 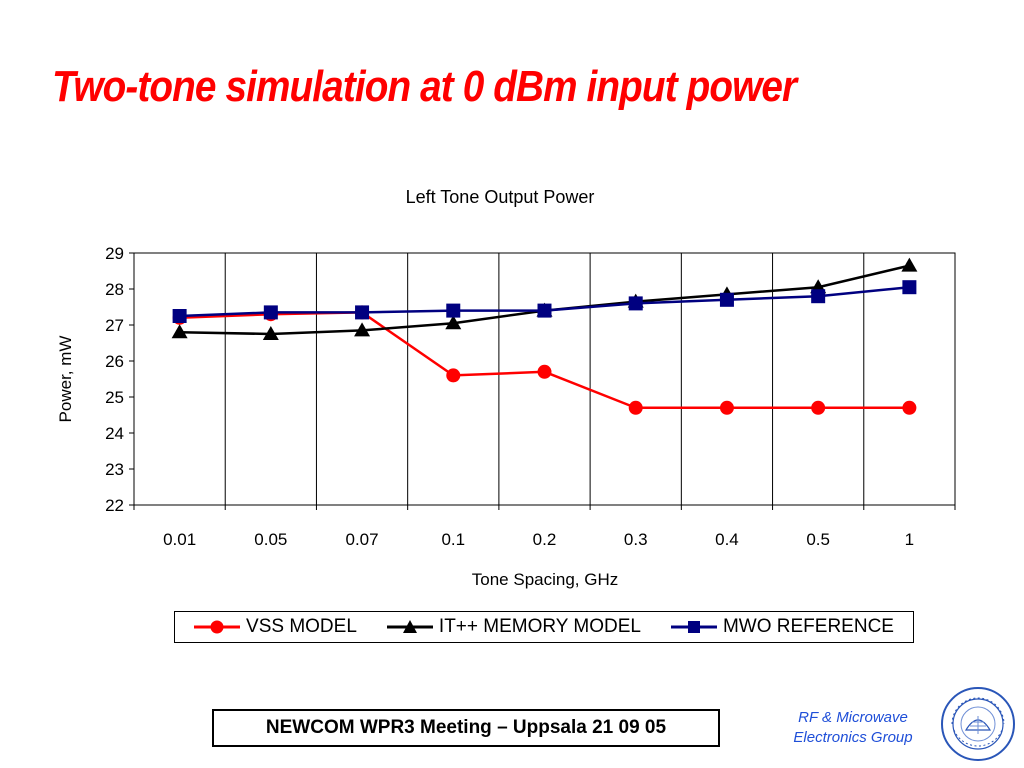 I want to click on y-tick-label: 27, so click(x=114, y=325).